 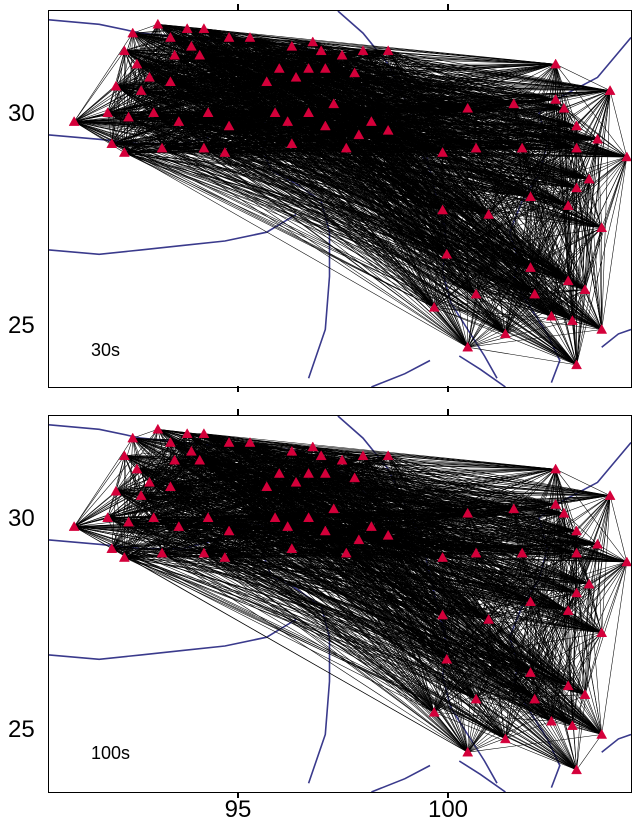 I want to click on y-tick-label-30-top: 30, so click(x=21, y=113).